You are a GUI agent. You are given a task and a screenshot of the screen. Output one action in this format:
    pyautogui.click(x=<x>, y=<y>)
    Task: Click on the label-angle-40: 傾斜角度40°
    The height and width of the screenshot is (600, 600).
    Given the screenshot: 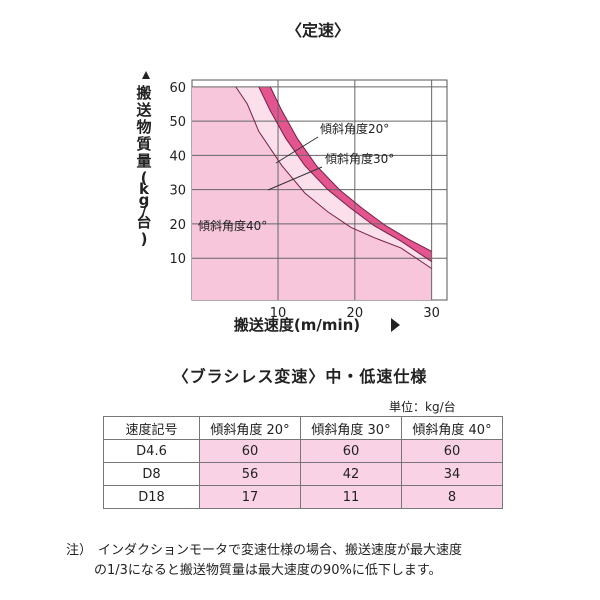 What is the action you would take?
    pyautogui.click(x=232, y=225)
    